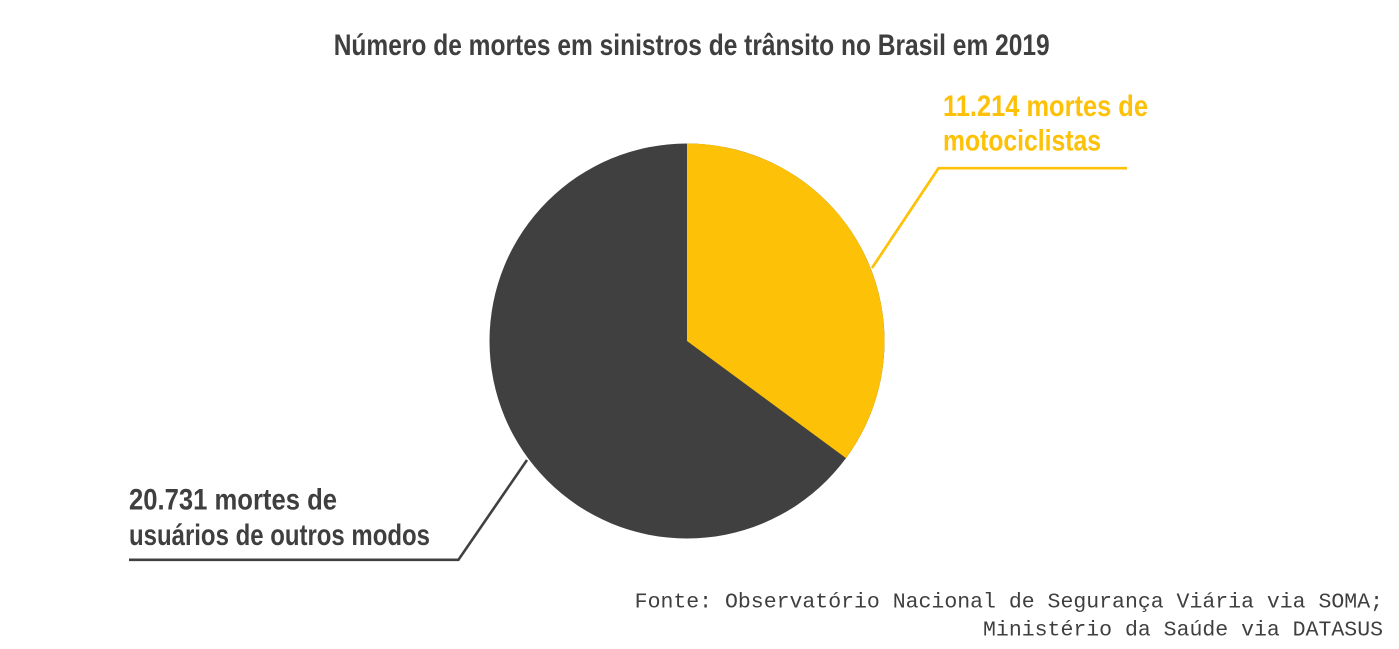 Image resolution: width=1399 pixels, height=649 pixels. Describe the element at coordinates (279, 535) in the screenshot. I see `svg-text: usuários de outros modos` at that location.